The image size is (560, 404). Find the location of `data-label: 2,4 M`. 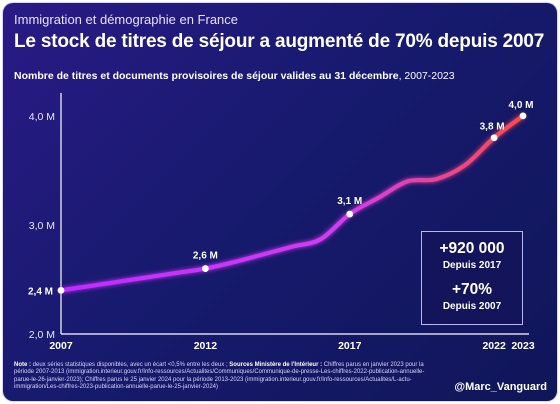

data-label: 2,4 M is located at coordinates (40, 291).